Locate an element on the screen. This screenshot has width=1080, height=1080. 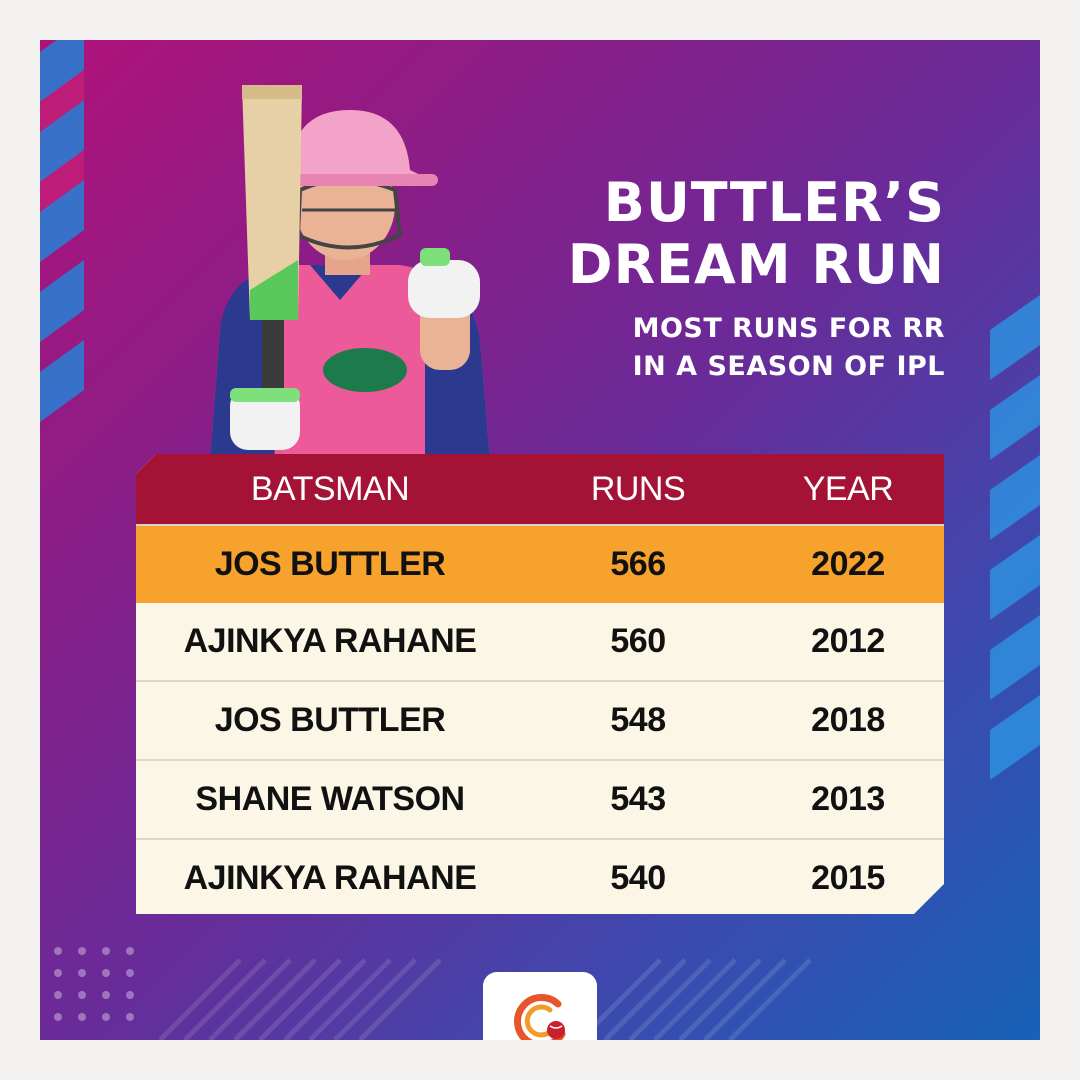
year-cell: 2013 is located at coordinates (848, 799).